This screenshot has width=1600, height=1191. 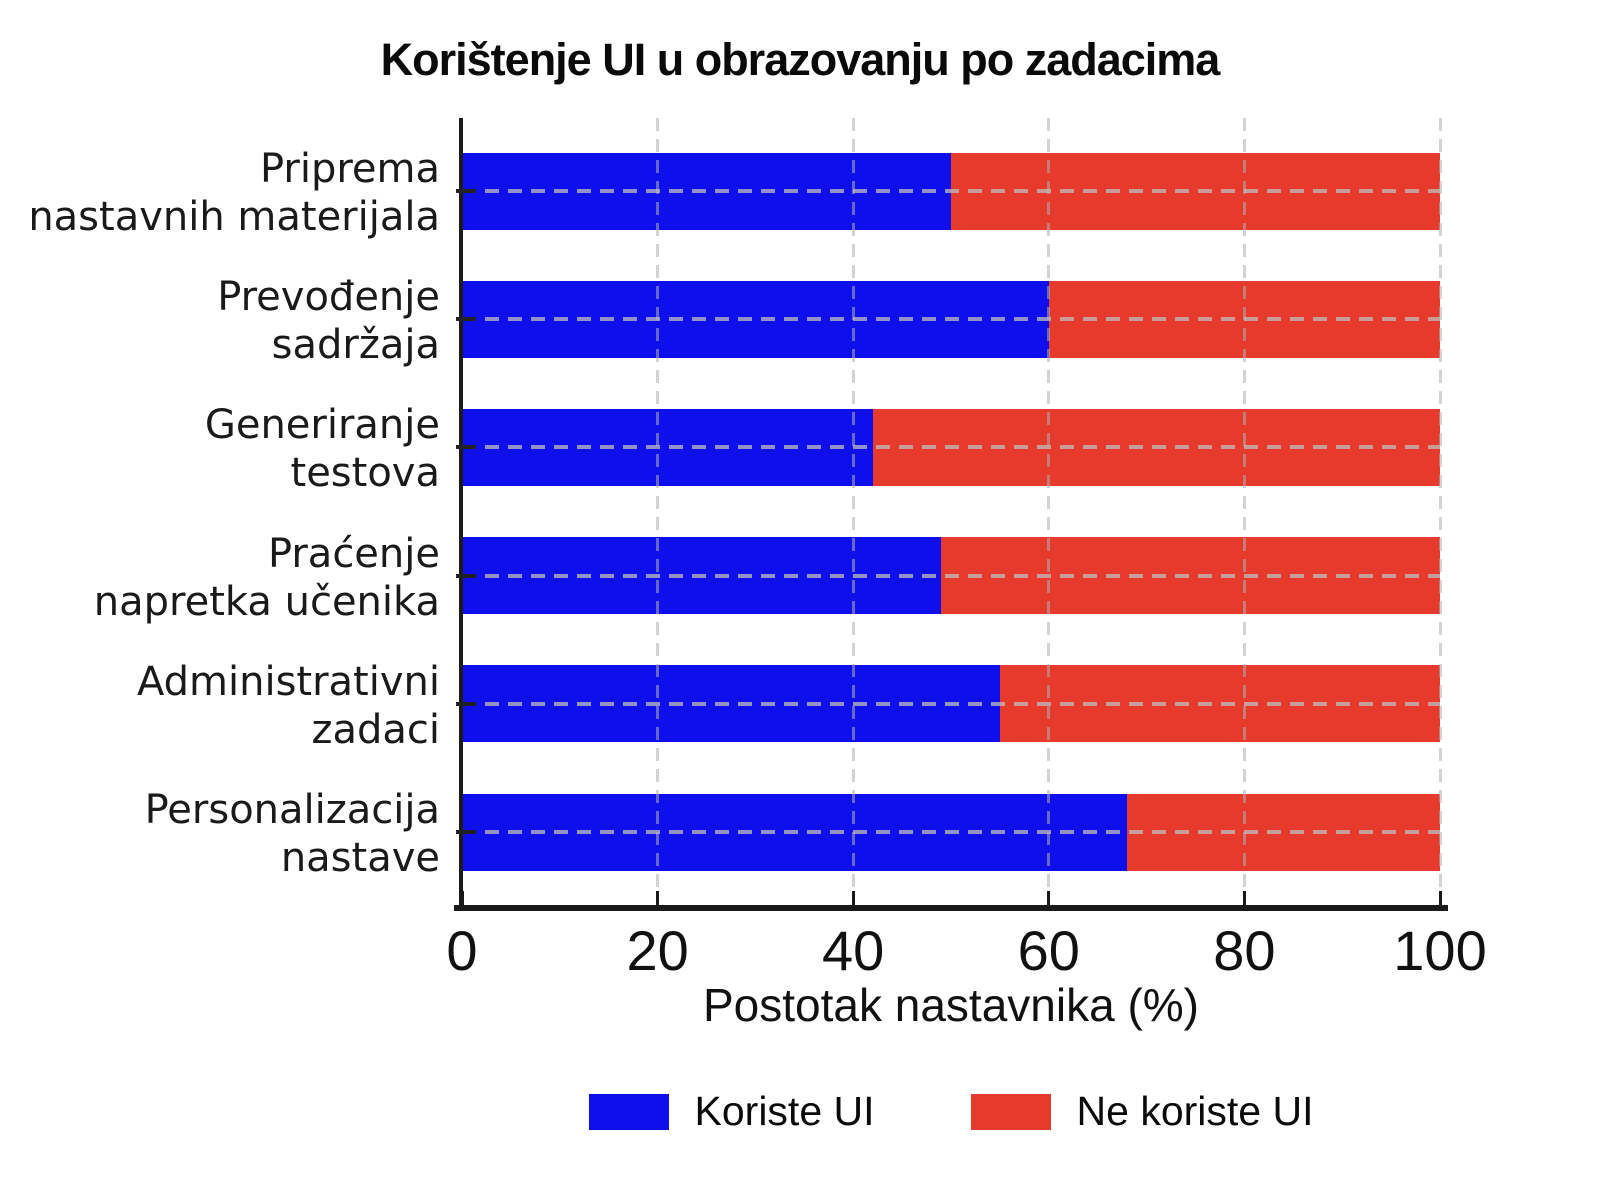 I want to click on y-axis-category-label: Prevođenje sadržaja, so click(x=328, y=321).